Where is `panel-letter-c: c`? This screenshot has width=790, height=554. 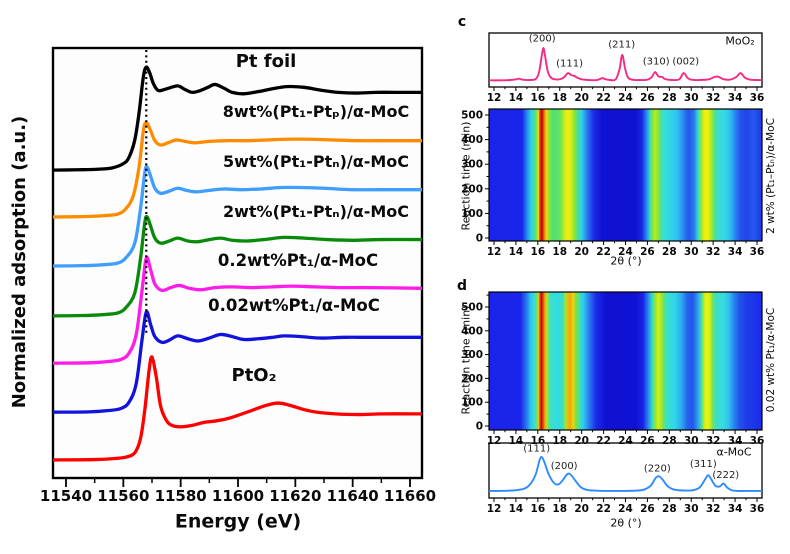
panel-letter-c: c is located at coordinates (462, 22).